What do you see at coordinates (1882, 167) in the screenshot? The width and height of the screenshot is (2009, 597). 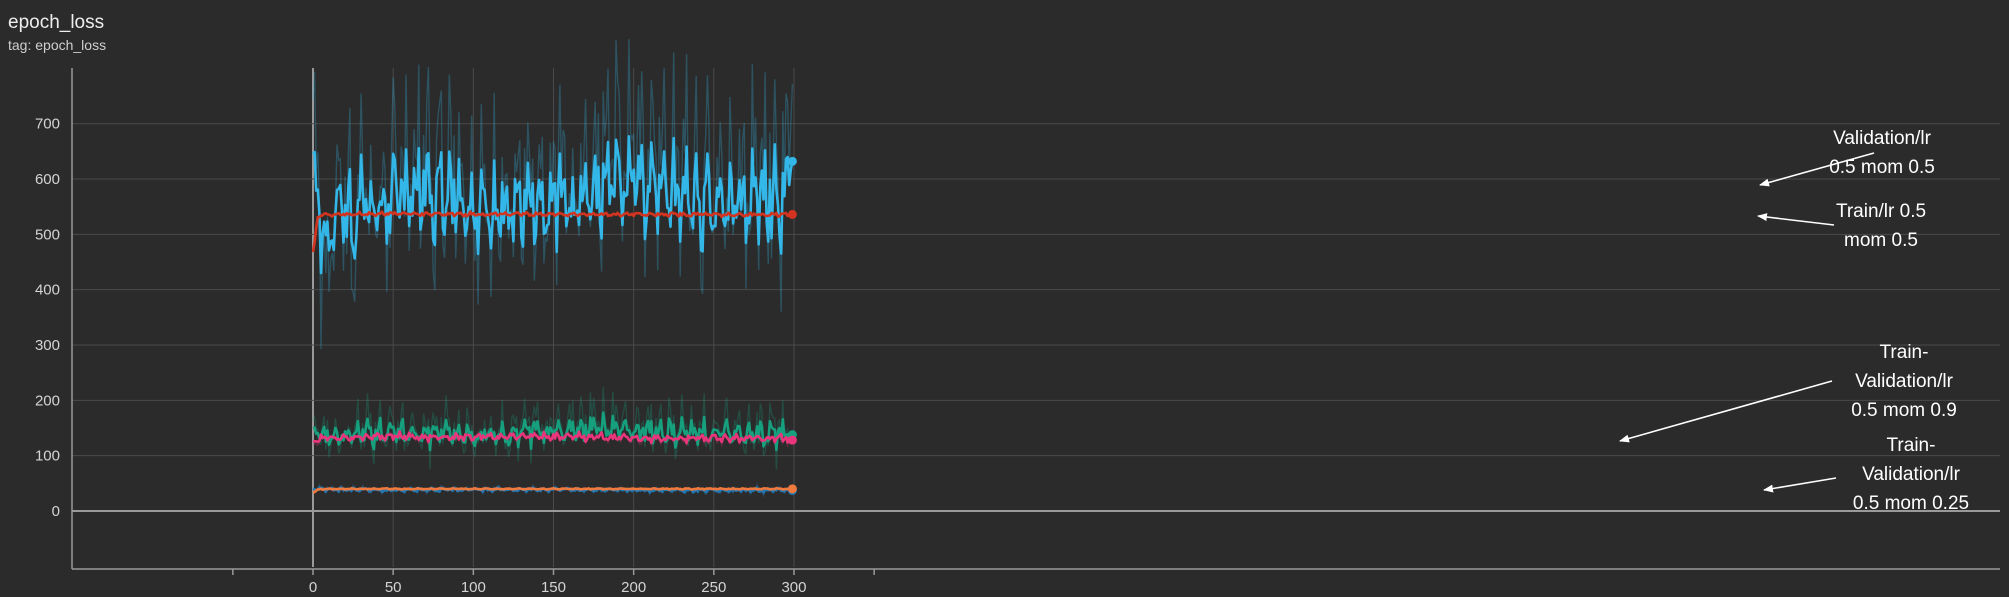 I see `annotation-line: 0.5 mom 0.5` at bounding box center [1882, 167].